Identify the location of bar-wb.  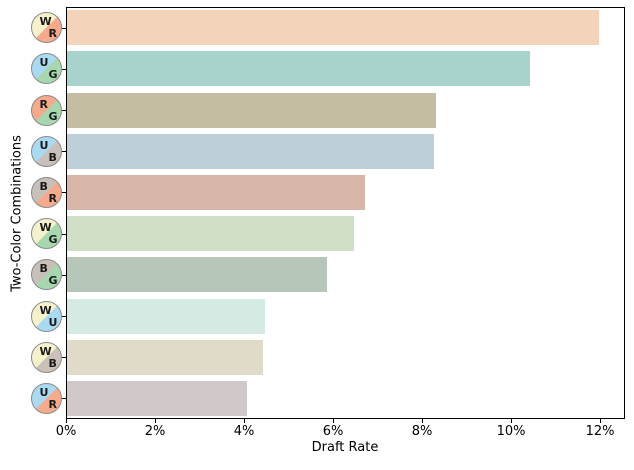
(165, 357).